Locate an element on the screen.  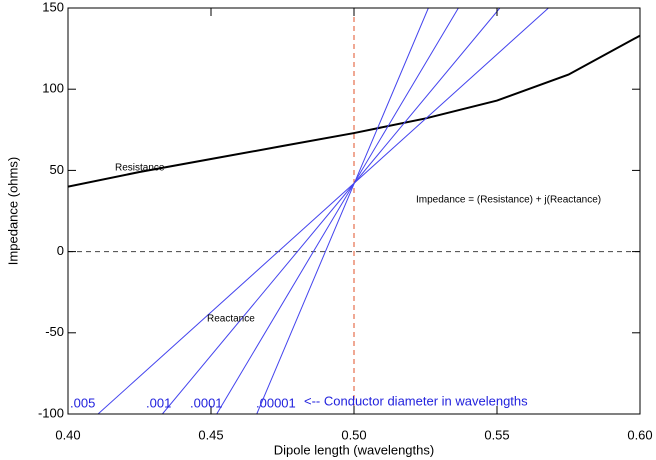
annotation: Reactance is located at coordinates (231, 319).